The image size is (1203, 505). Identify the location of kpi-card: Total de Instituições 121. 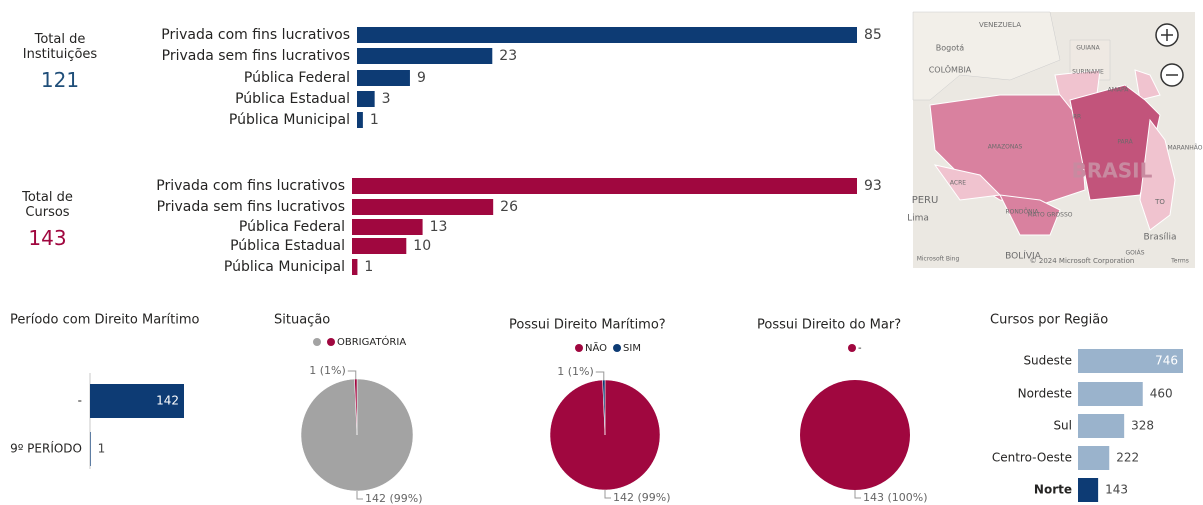
(60, 62).